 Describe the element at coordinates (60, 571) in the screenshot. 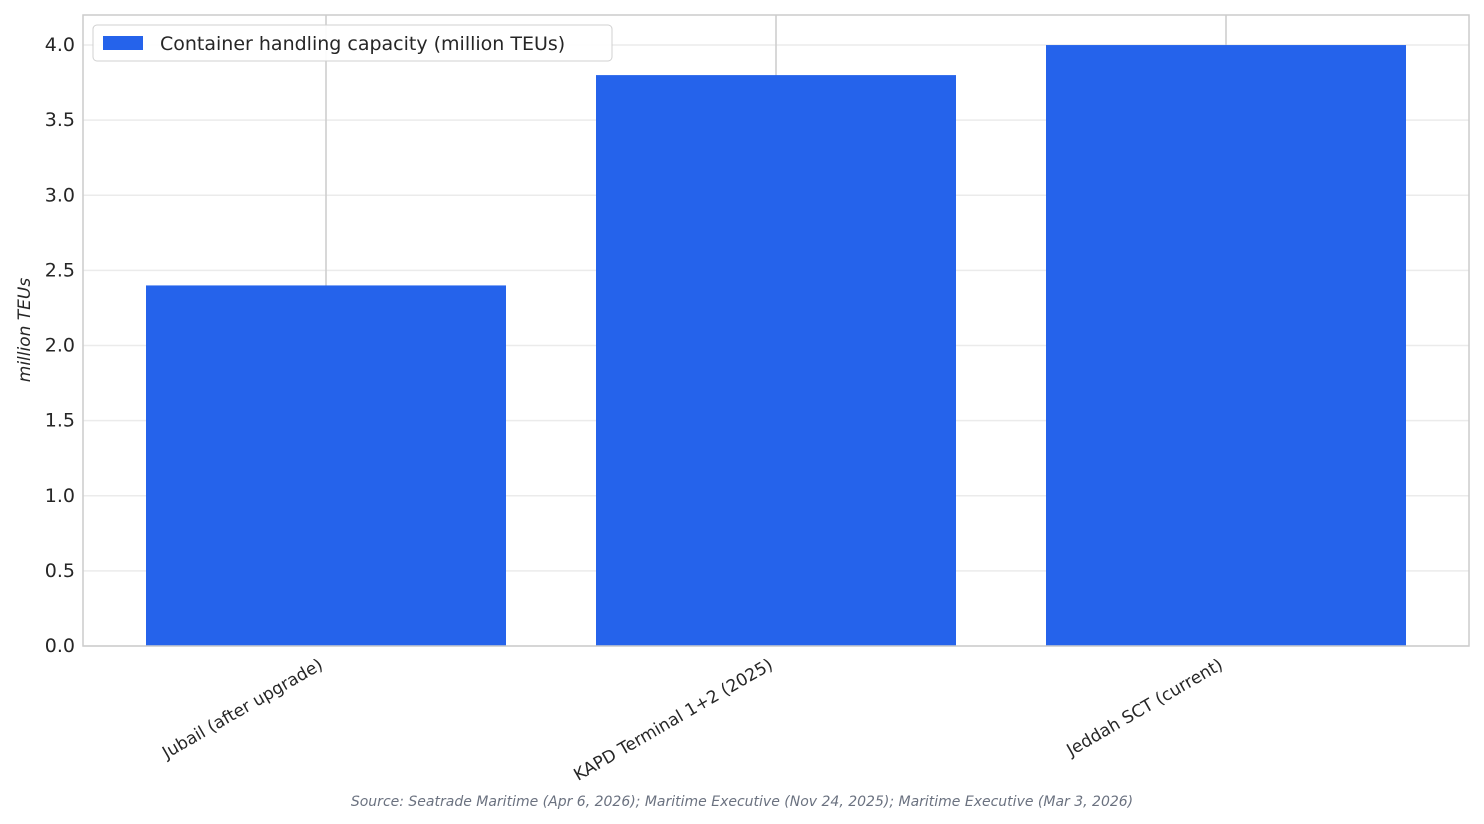

I see `y-tick-label: 0.5` at that location.